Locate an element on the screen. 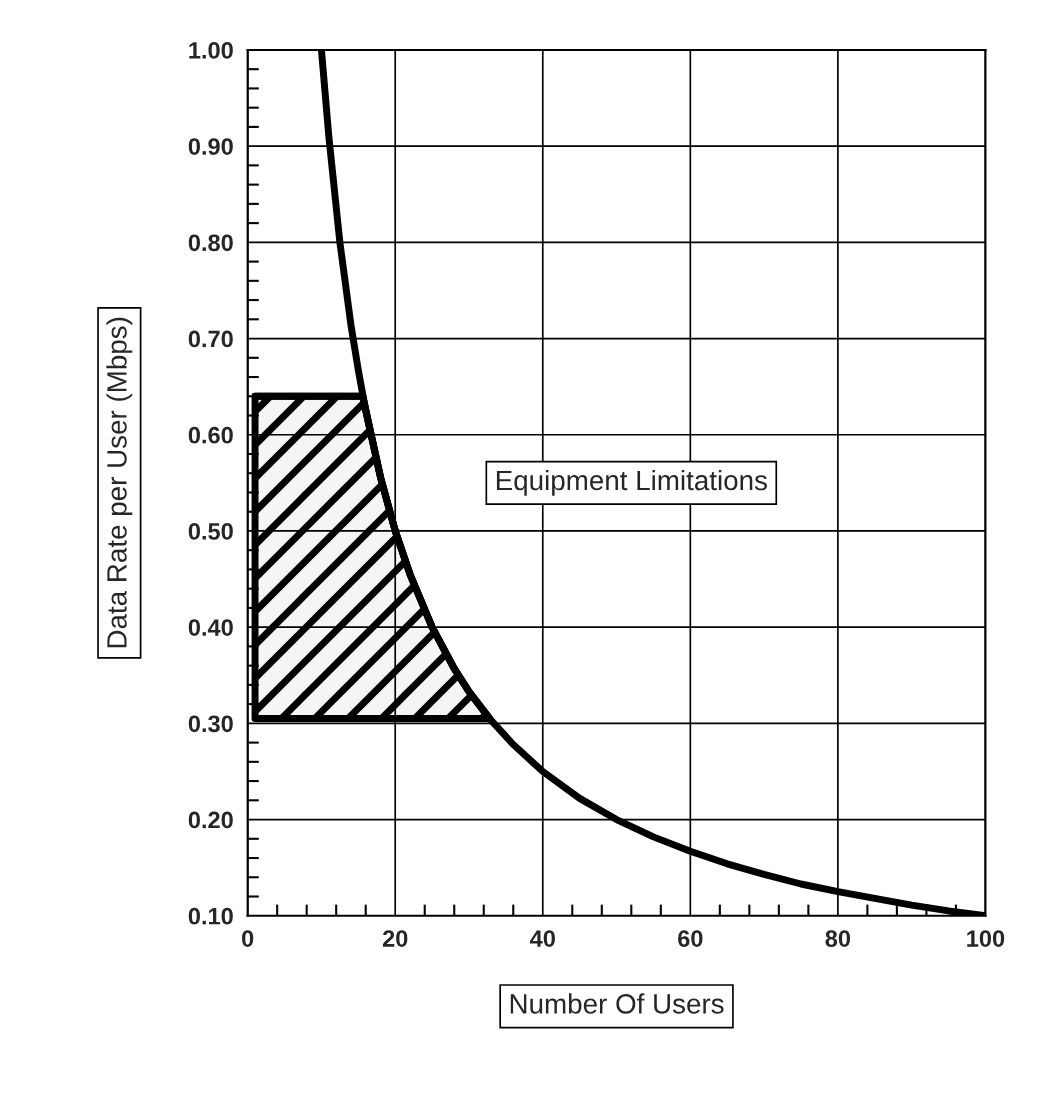 This screenshot has width=1045, height=1110. x-tick-label: 100 is located at coordinates (986, 938).